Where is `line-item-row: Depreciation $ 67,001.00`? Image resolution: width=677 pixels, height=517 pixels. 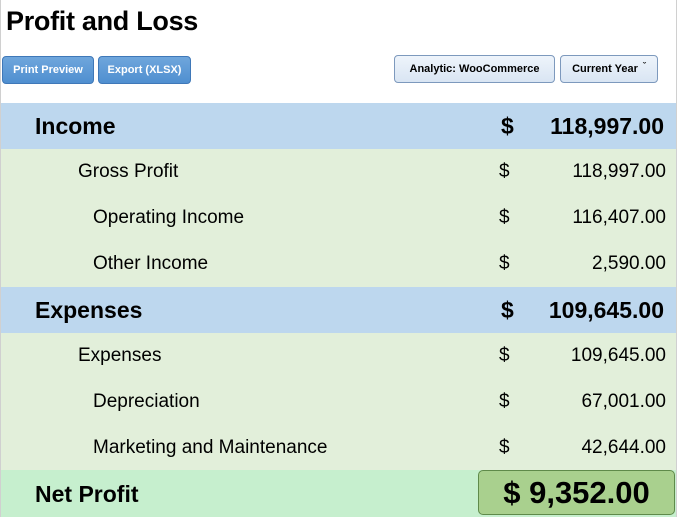 line-item-row: Depreciation $ 67,001.00 is located at coordinates (338, 402).